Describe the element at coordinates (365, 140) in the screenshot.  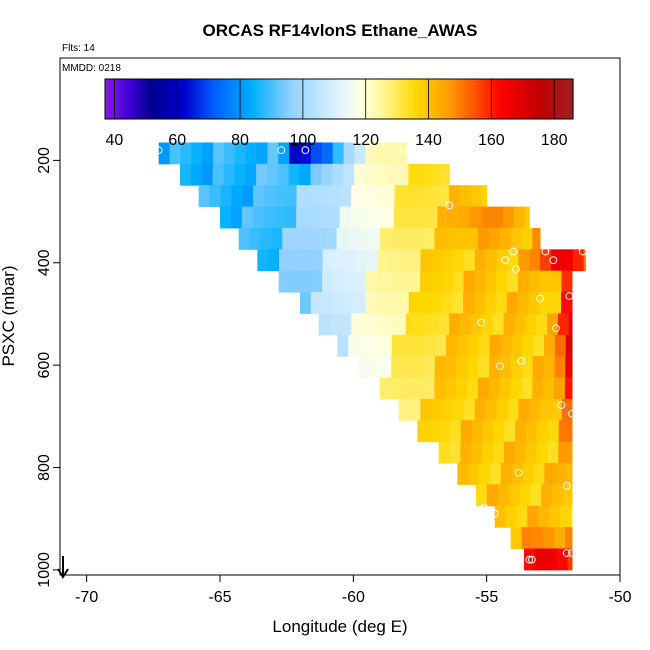
I see `colorbar-tick-label: 120` at that location.